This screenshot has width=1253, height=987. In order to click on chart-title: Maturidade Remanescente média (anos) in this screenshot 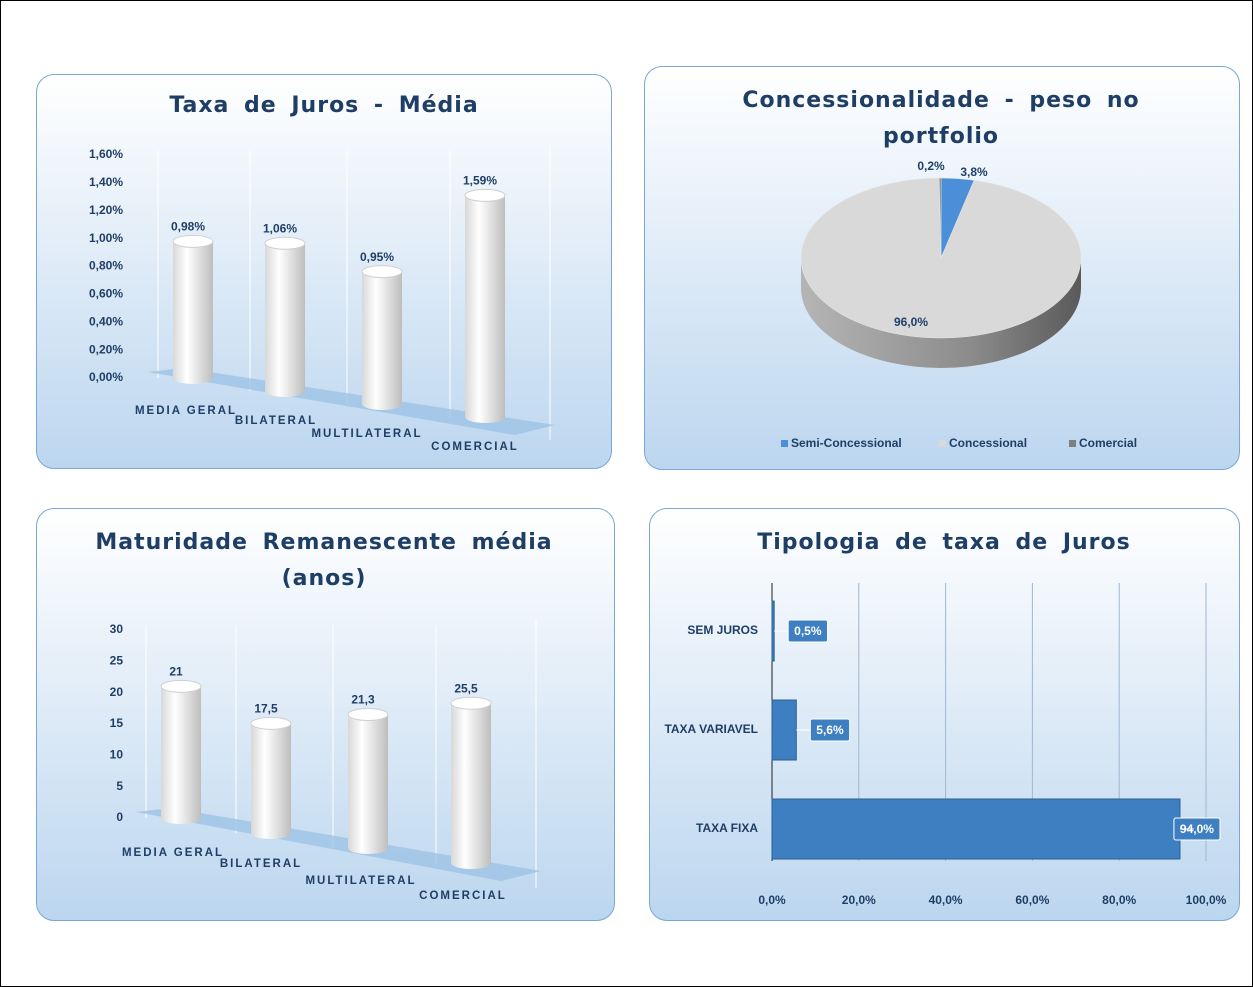, I will do `click(324, 560)`.